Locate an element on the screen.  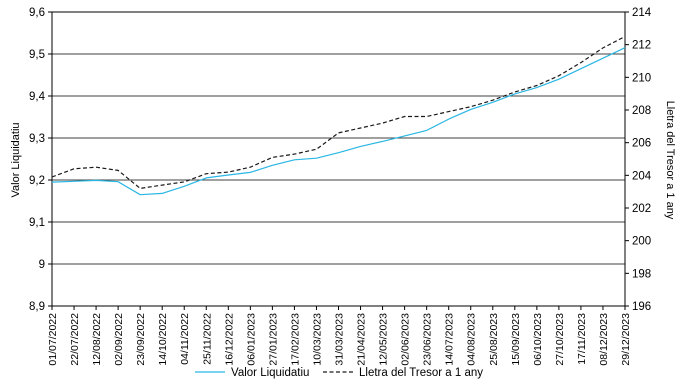
x-tick-label: 27/10/2023 is located at coordinates (560, 339).